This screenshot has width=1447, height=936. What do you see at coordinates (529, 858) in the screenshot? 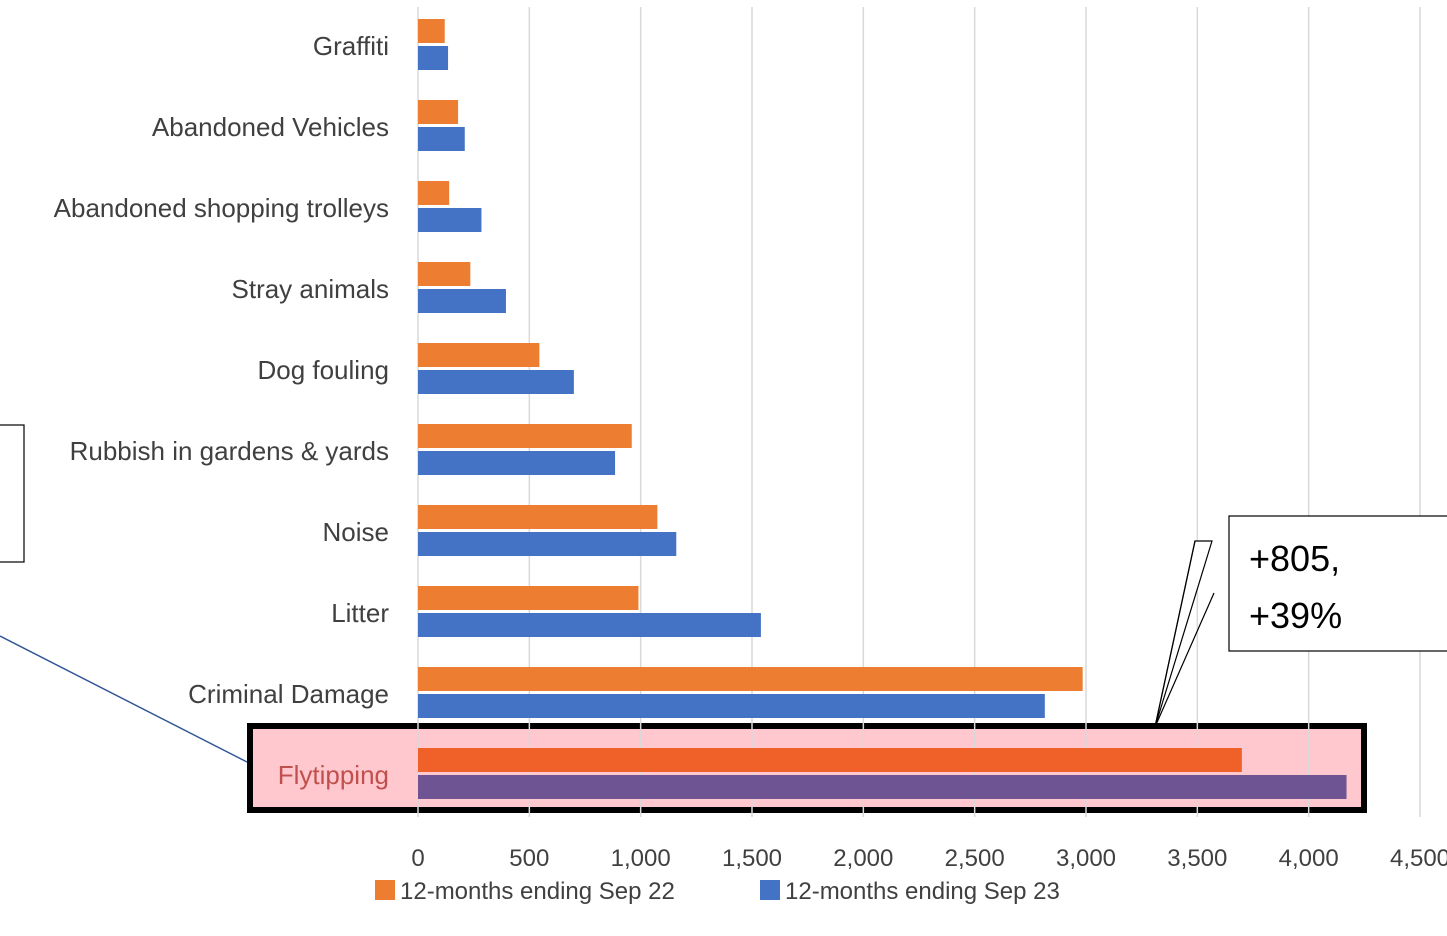
I see `x-tick-label-500: 500` at bounding box center [529, 858].